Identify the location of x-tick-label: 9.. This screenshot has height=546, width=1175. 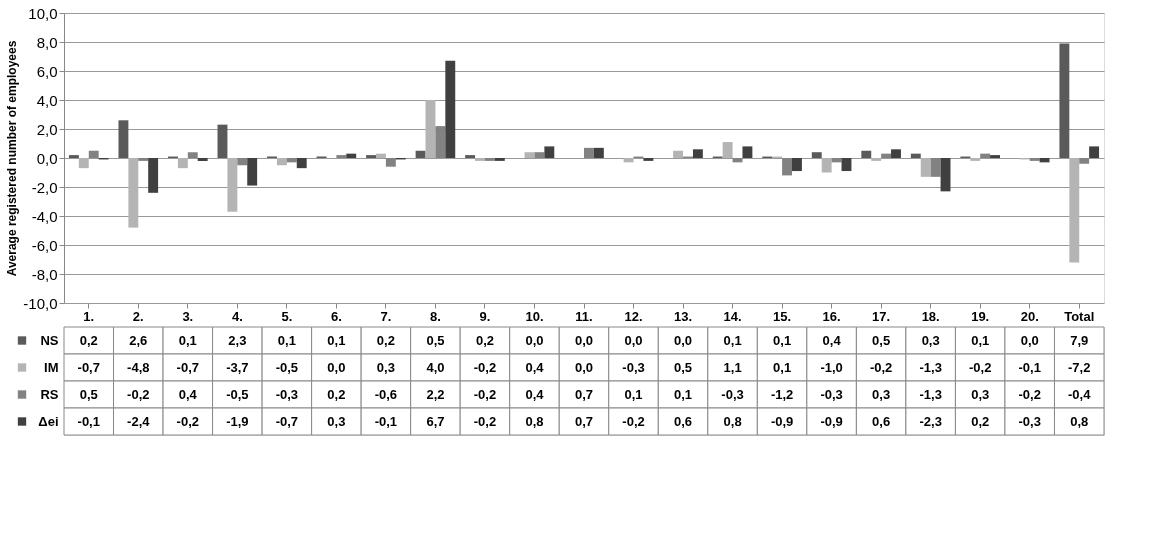
(485, 316).